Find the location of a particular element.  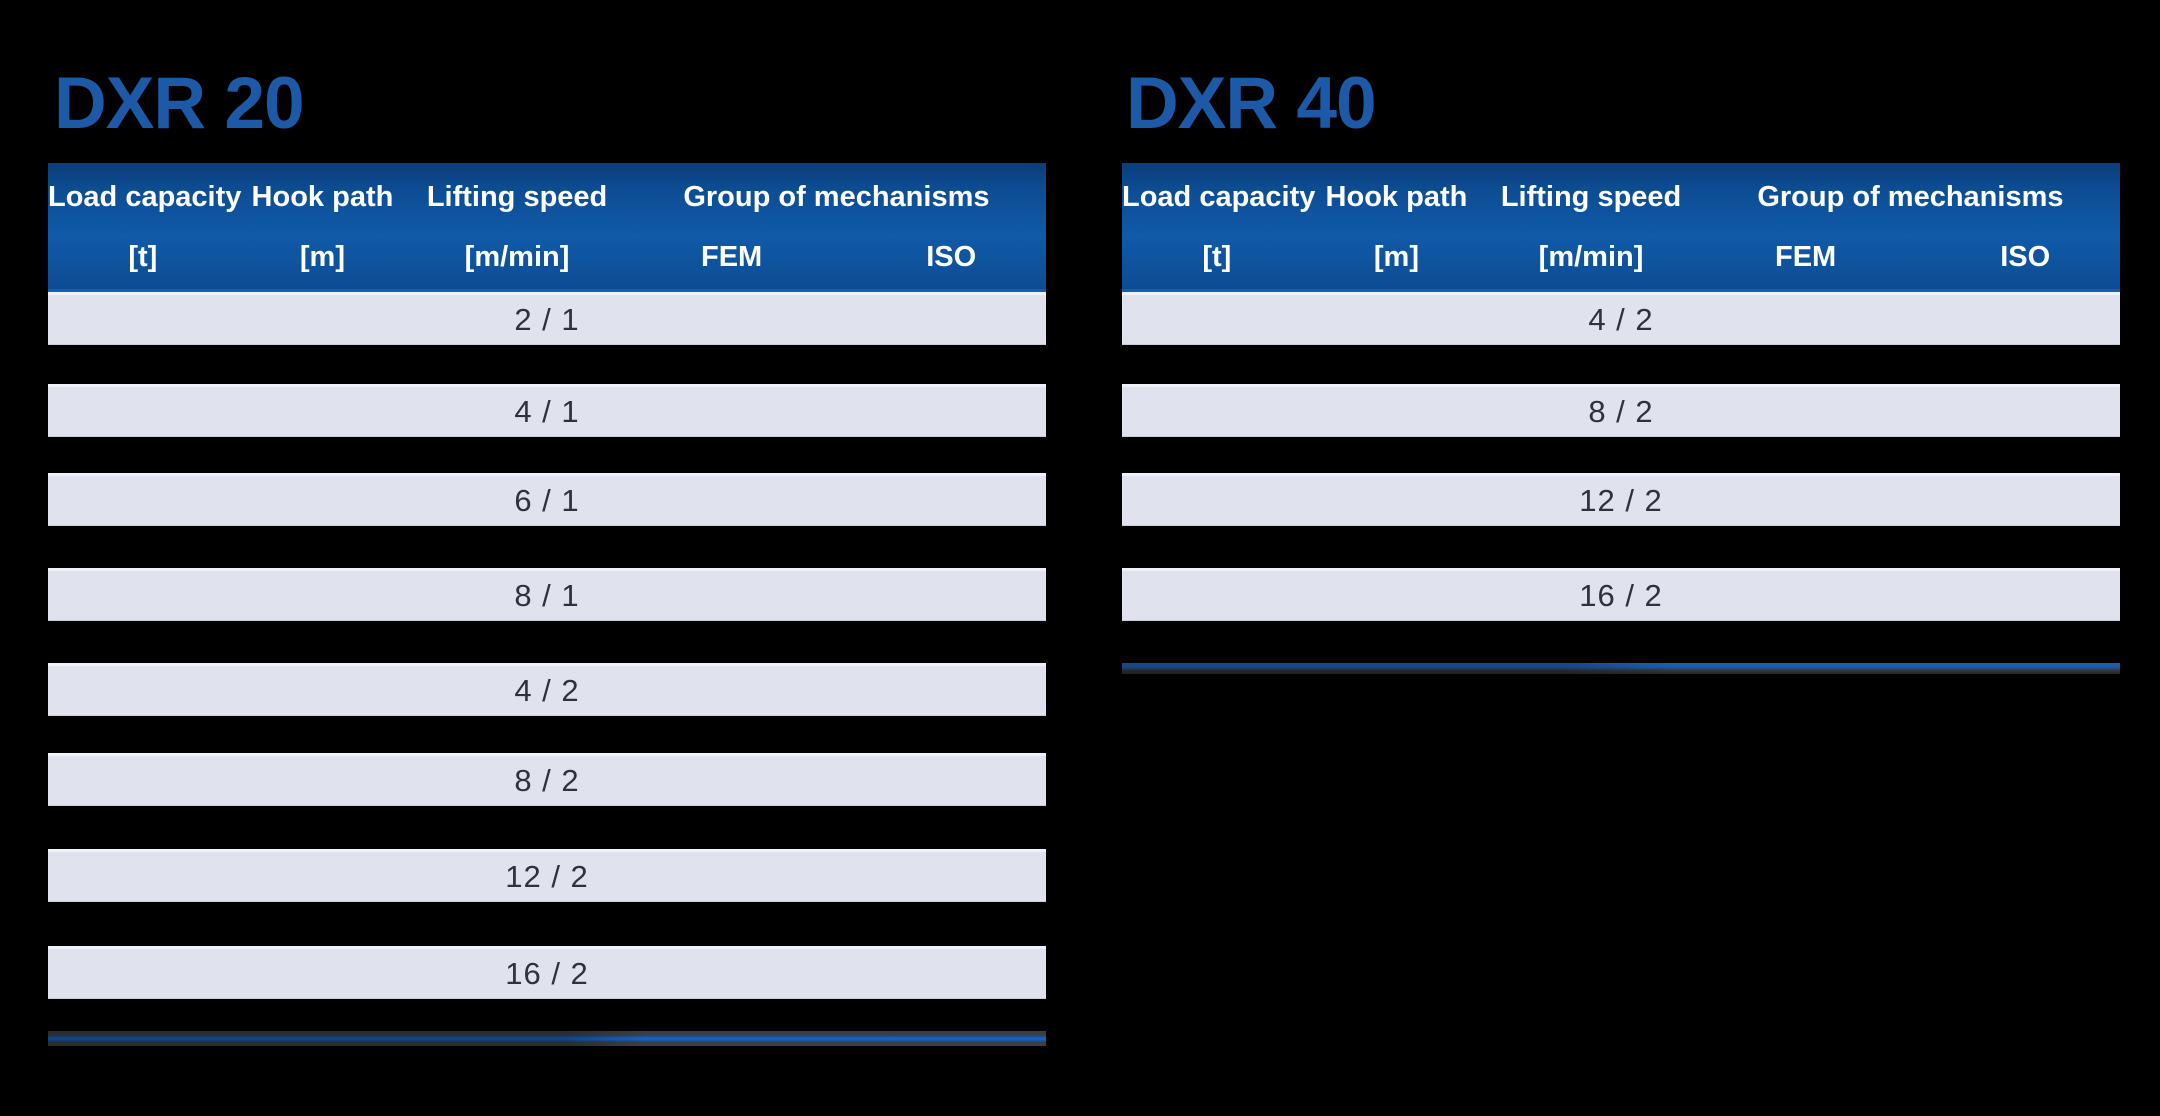

page-title: DXR 20 is located at coordinates (179, 103).